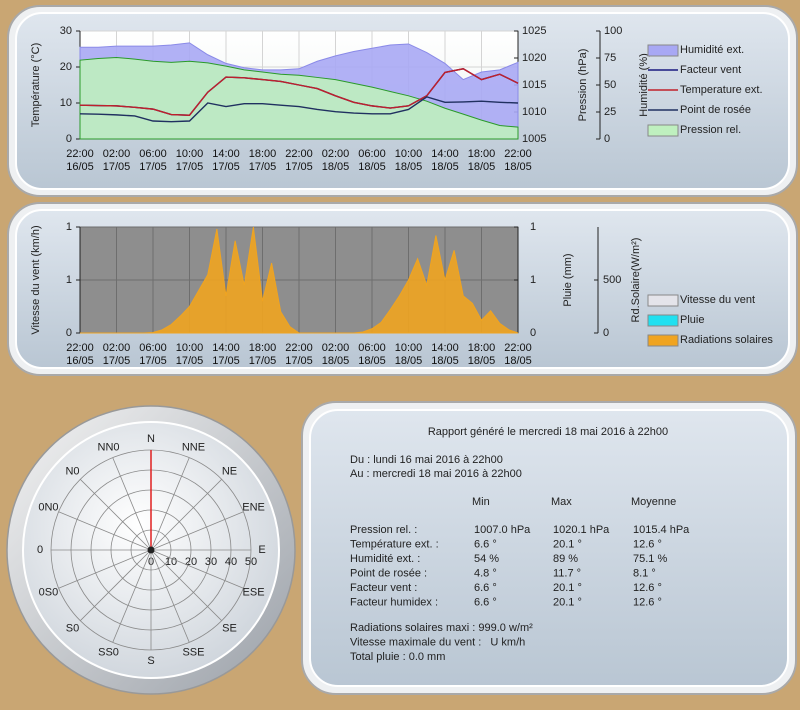 The image size is (800, 710). What do you see at coordinates (383, 588) in the screenshot?
I see `report-label: Facteur vent :` at bounding box center [383, 588].